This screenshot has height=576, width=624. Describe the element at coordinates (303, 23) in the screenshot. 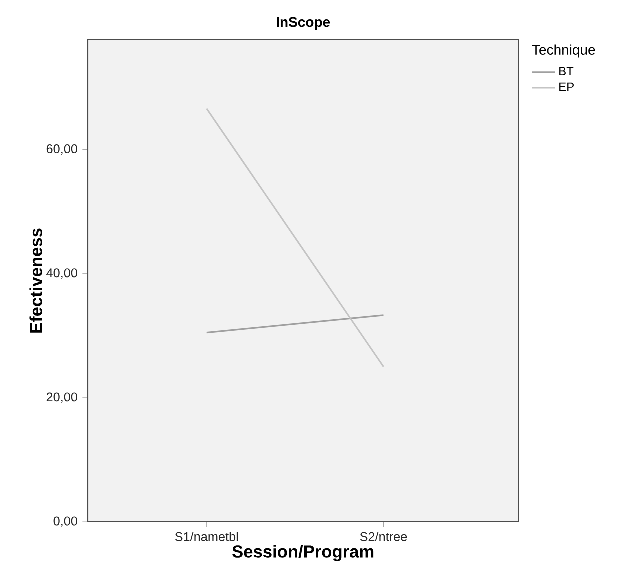

I see `chart-title: InScope` at that location.